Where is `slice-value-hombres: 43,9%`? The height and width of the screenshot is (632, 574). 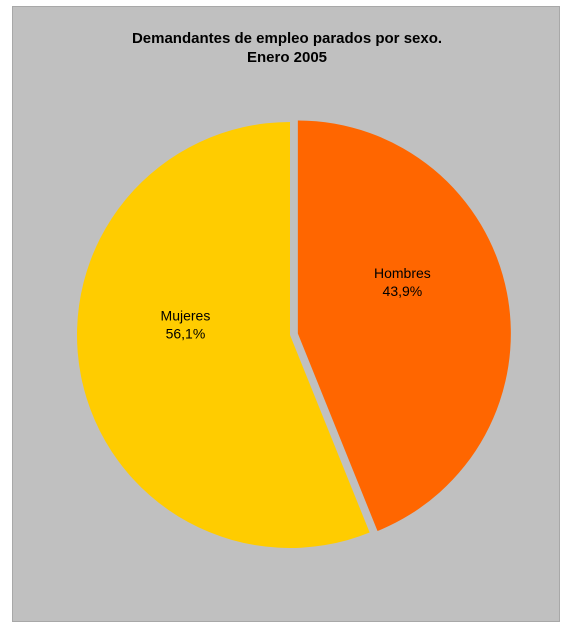
slice-value-hombres: 43,9% is located at coordinates (403, 291).